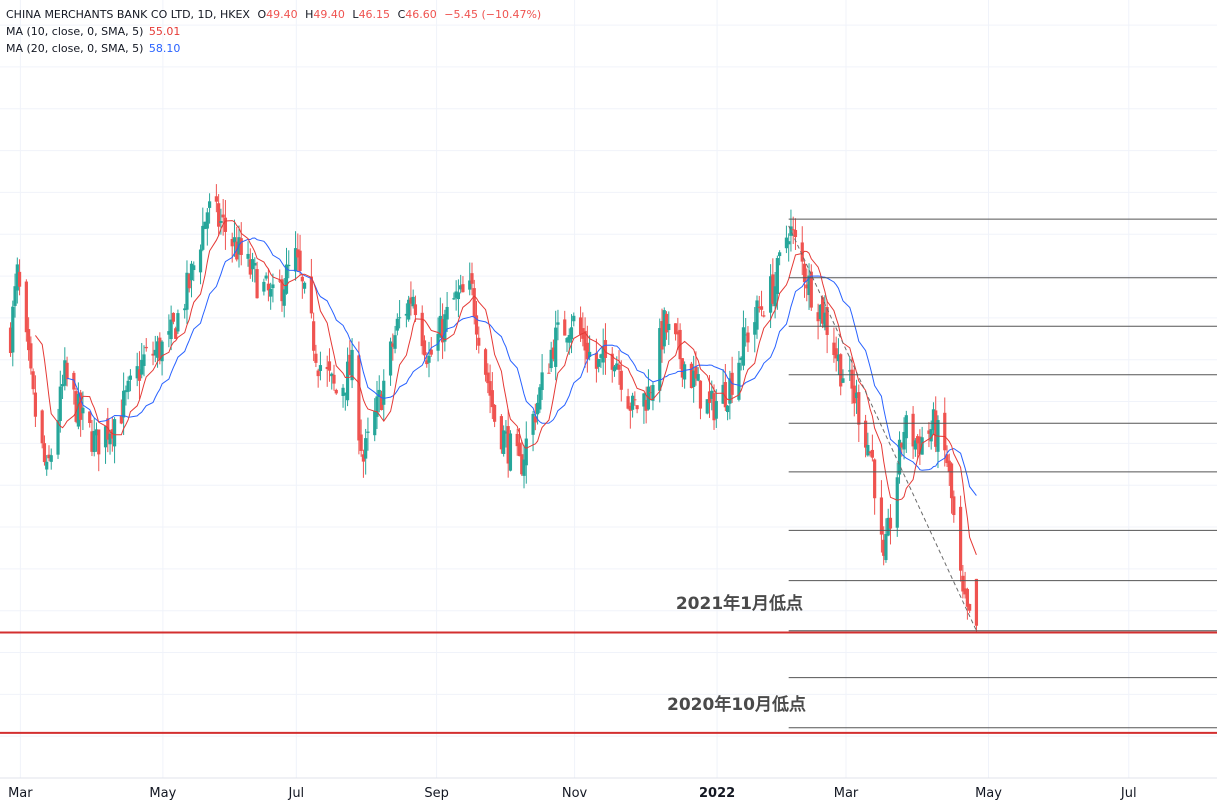 This screenshot has width=1217, height=811. What do you see at coordinates (355, 14) in the screenshot?
I see `low-label: L` at bounding box center [355, 14].